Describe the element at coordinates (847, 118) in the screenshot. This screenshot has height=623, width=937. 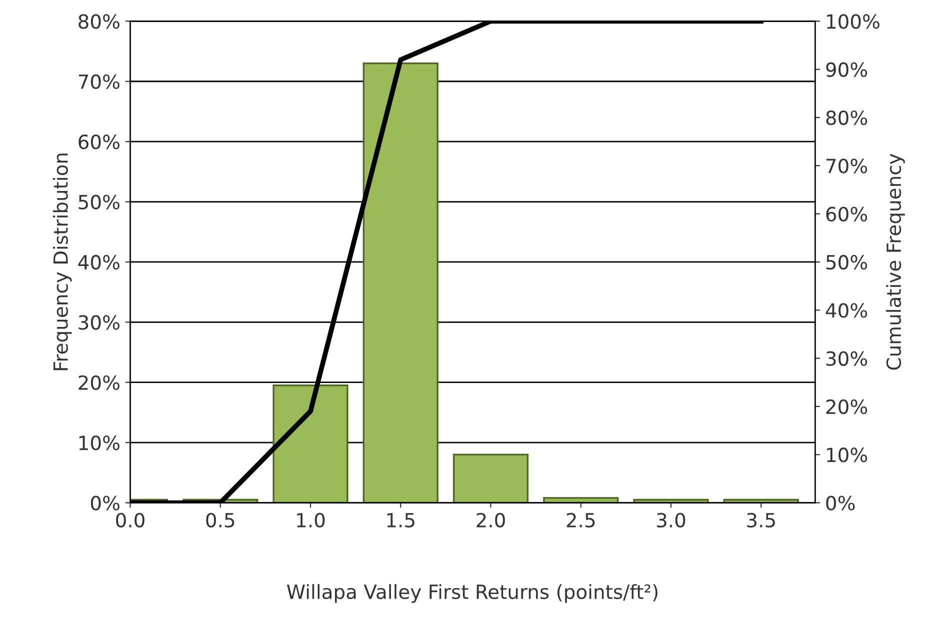
I see `y2-tick-label: 80%` at that location.